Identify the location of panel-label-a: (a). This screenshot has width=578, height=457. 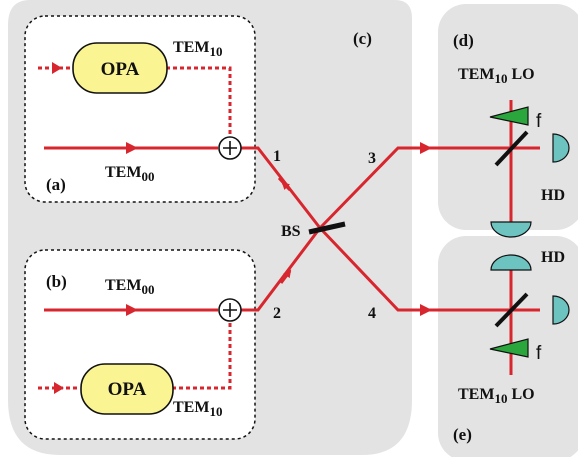
(56, 184).